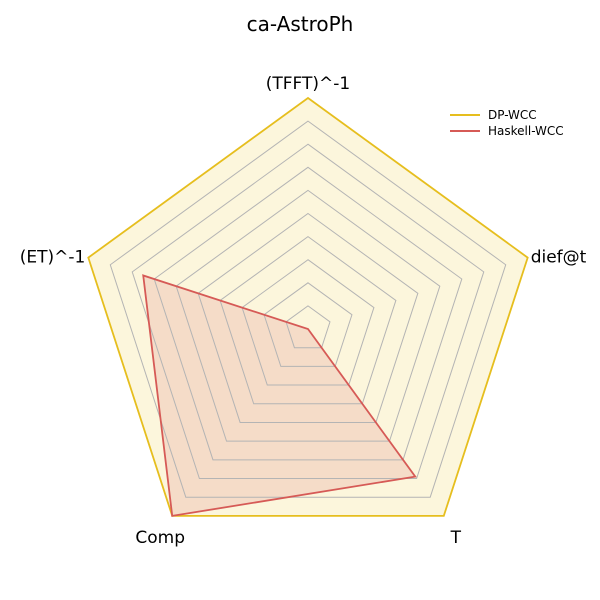 This screenshot has width=600, height=600. I want to click on legend-item-haskell-wcc: Haskell-WCC, so click(507, 131).